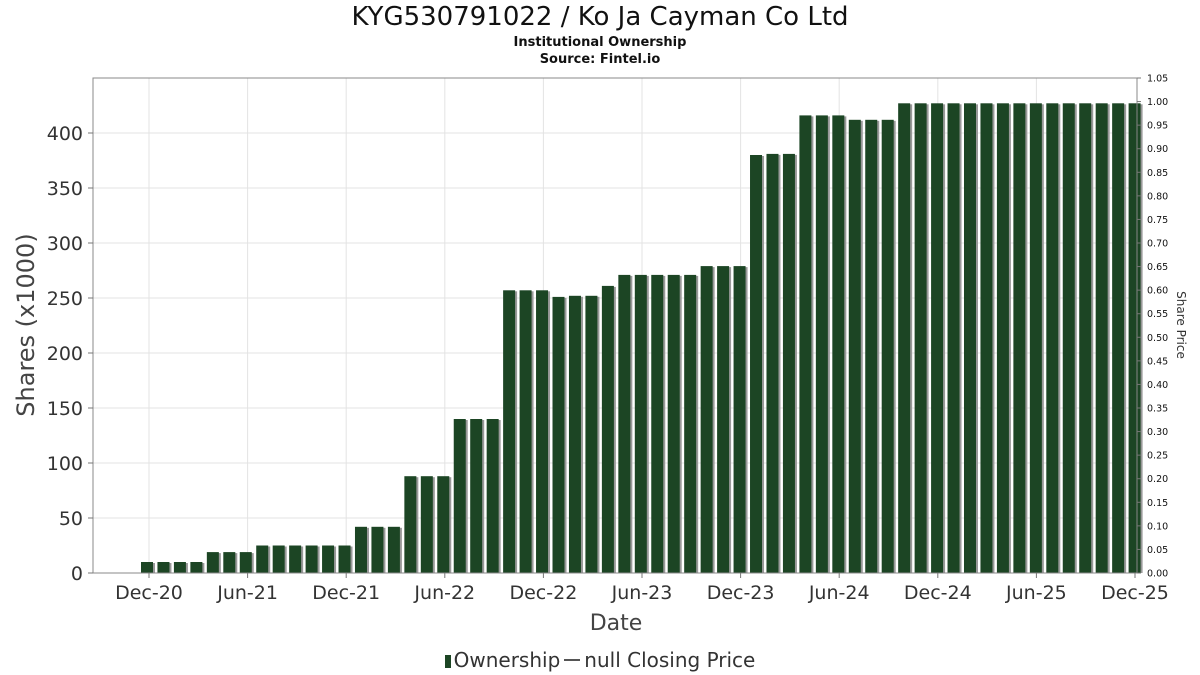 Image resolution: width=1200 pixels, height=675 pixels. Describe the element at coordinates (1135, 593) in the screenshot. I see `x-tick-label: Dec-25` at that location.